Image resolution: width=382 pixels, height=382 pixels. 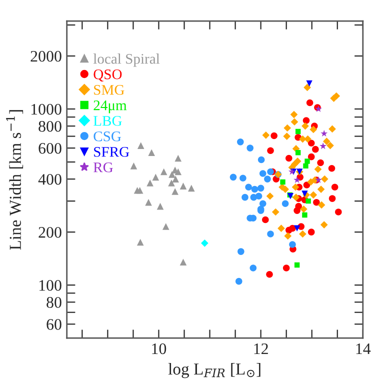 What do you see at coordinates (108, 75) in the screenshot?
I see `legend-label: QSO` at bounding box center [108, 75].